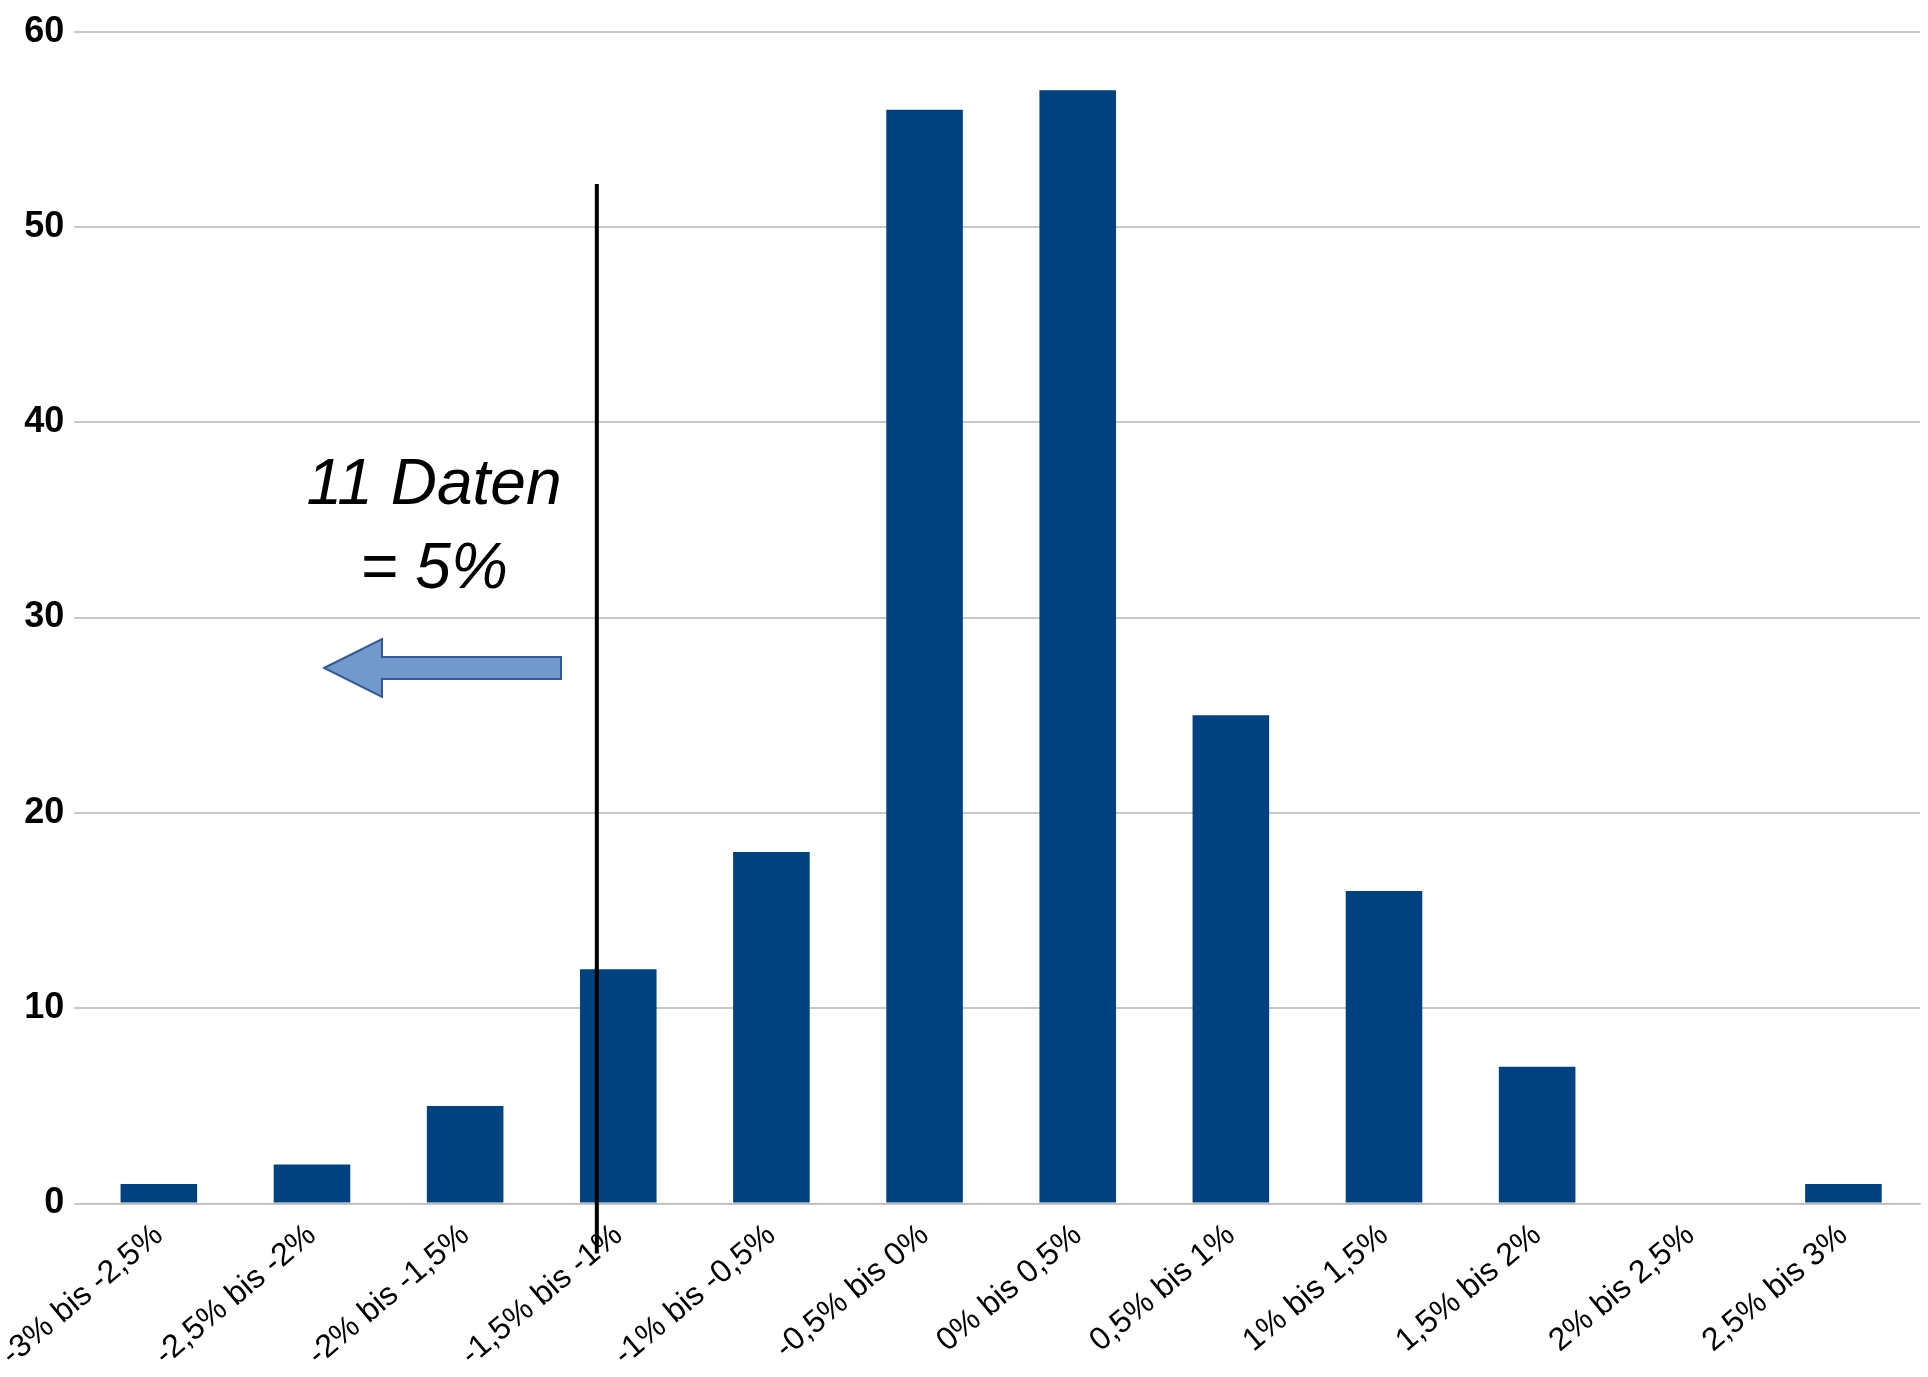 The width and height of the screenshot is (1928, 1377). I want to click on y-tick-label: 20, so click(44, 810).